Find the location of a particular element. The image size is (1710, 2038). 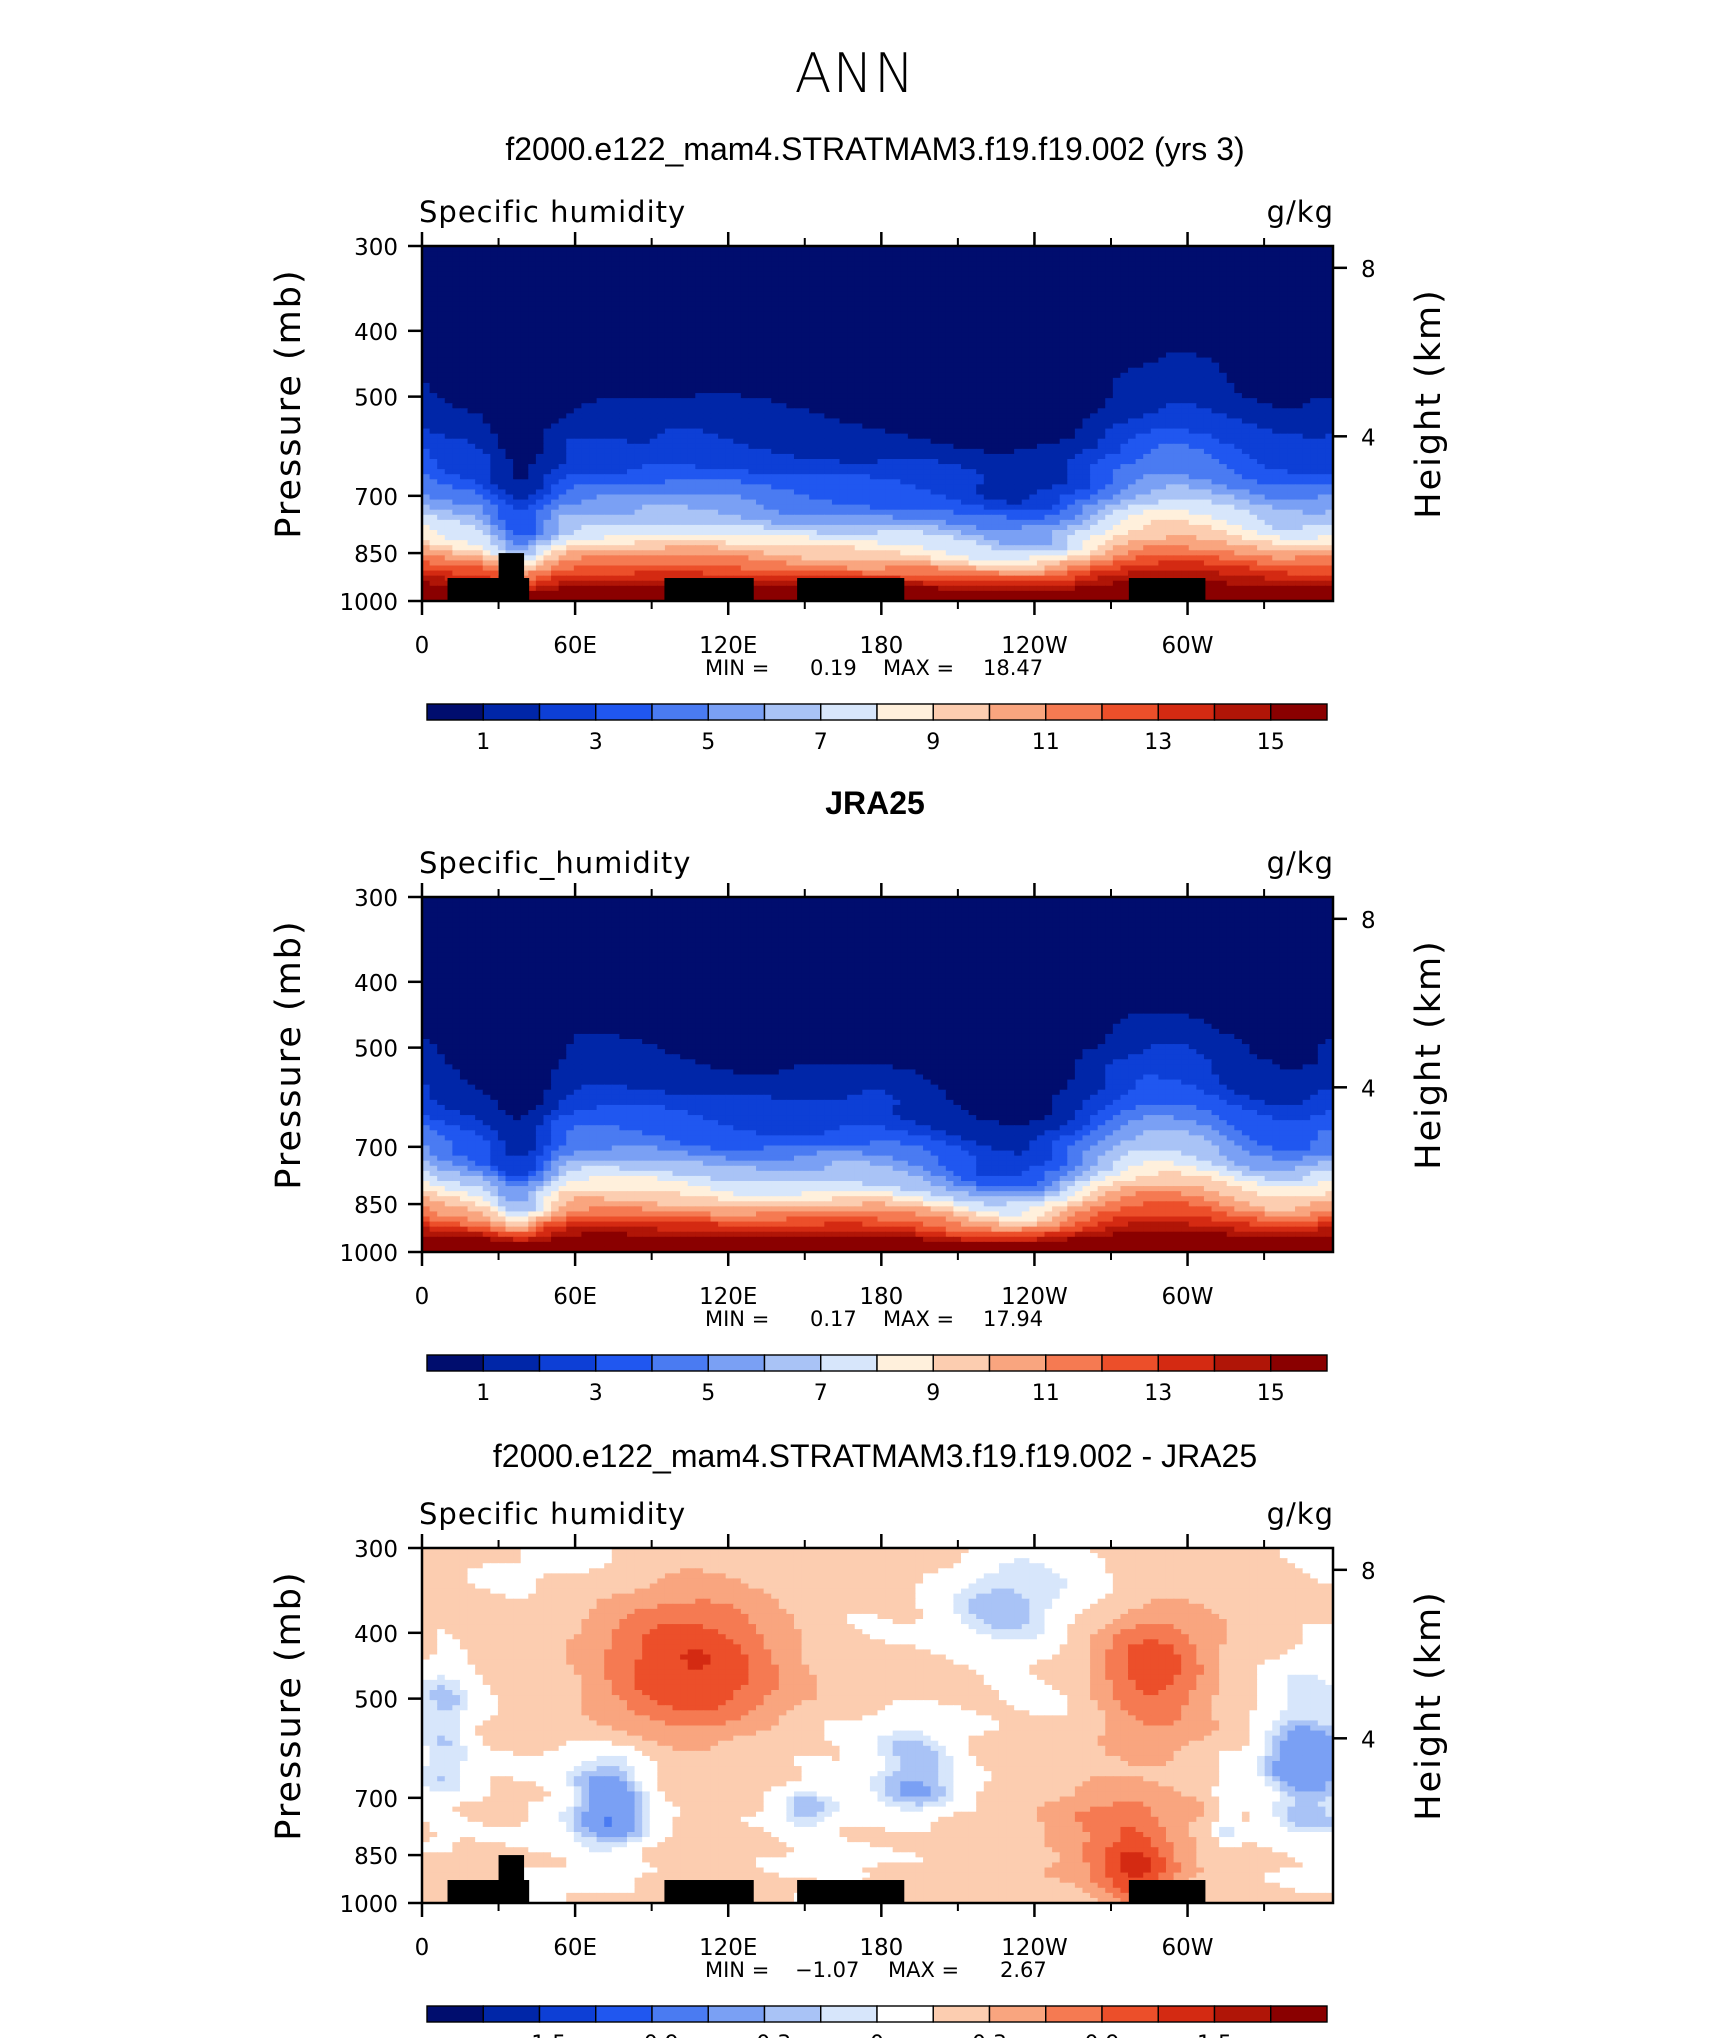

x-tick-label: 60W is located at coordinates (1188, 1948).